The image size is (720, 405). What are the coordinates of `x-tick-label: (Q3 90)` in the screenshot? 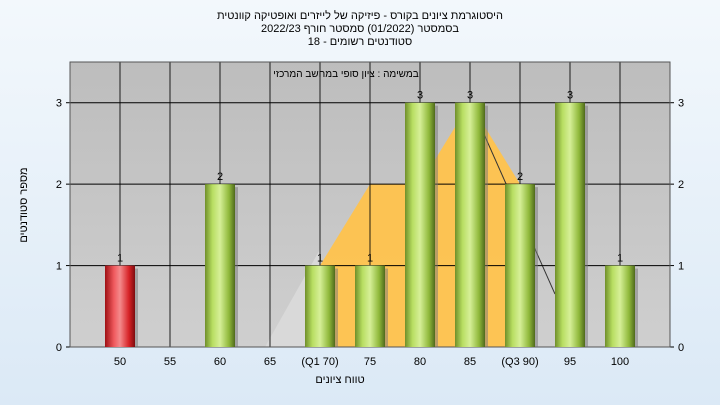 It's located at (519, 362).